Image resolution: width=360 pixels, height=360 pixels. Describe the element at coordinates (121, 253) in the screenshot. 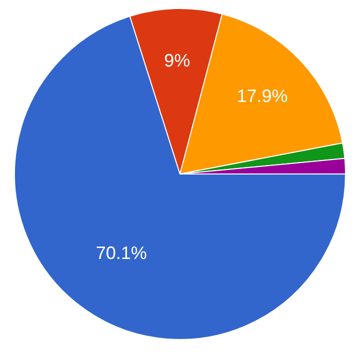

I see `data-label: 70.1%` at that location.